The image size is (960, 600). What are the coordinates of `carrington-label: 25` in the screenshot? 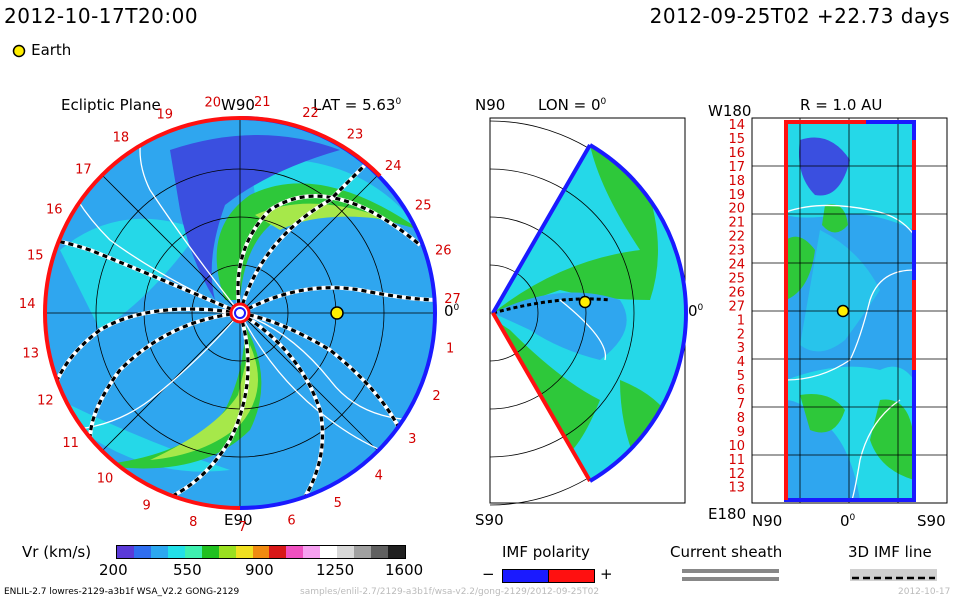 It's located at (423, 205).